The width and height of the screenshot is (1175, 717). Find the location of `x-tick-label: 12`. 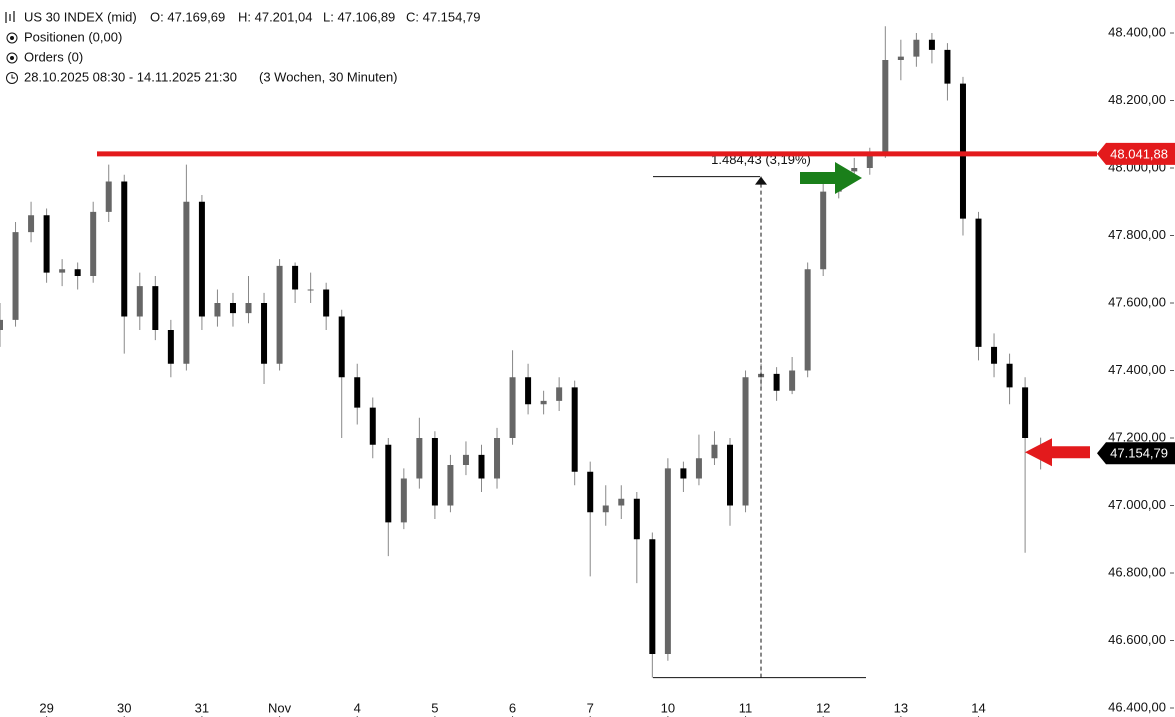

x-tick-label: 12 is located at coordinates (823, 707).